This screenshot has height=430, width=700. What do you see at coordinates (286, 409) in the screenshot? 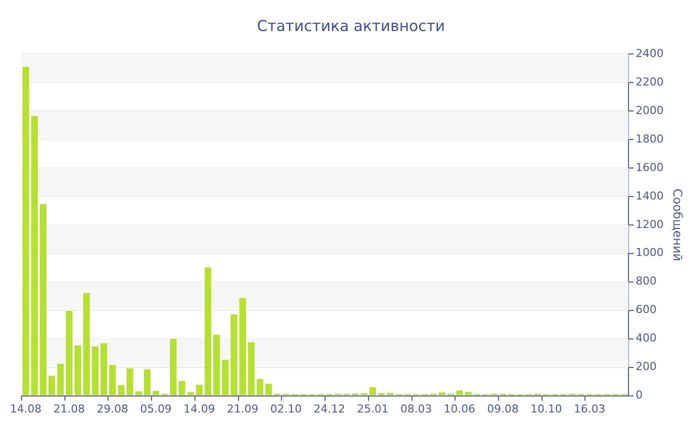
I see `x-tick-label: 02.10` at bounding box center [286, 409].